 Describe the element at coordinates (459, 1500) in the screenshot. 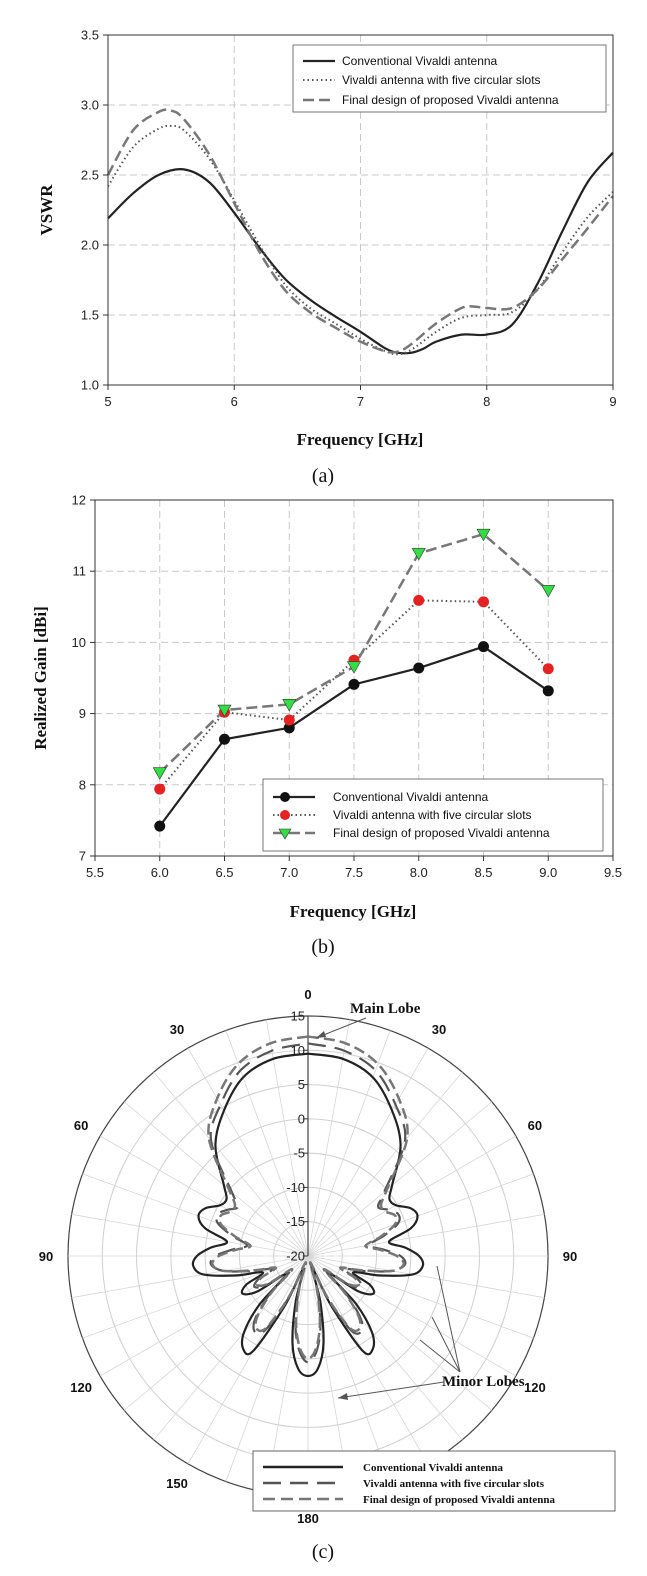

I see `legend-c-entry-2: Final design of proposed Vivaldi antenna` at that location.